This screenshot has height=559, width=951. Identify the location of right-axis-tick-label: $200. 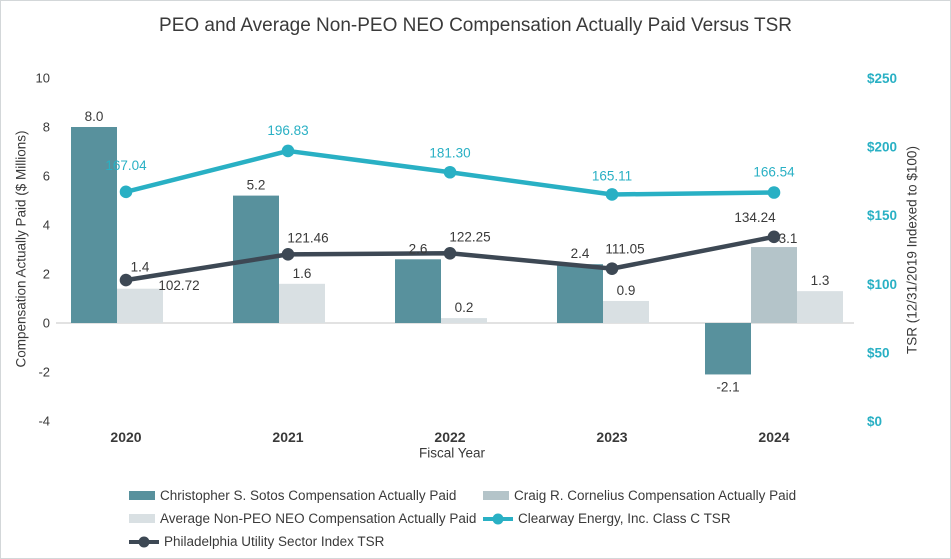
(882, 147).